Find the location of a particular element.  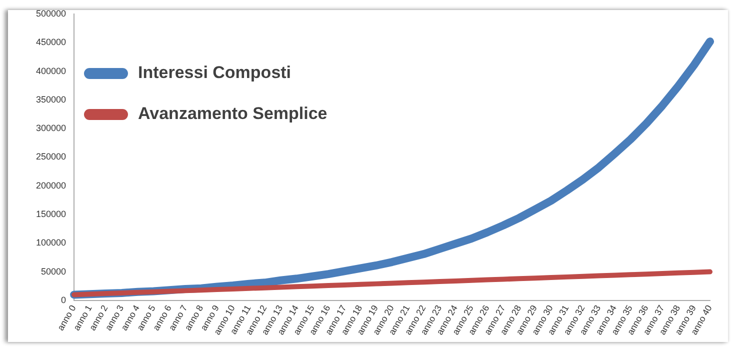

y-tick-label: 450000 is located at coordinates (51, 42).